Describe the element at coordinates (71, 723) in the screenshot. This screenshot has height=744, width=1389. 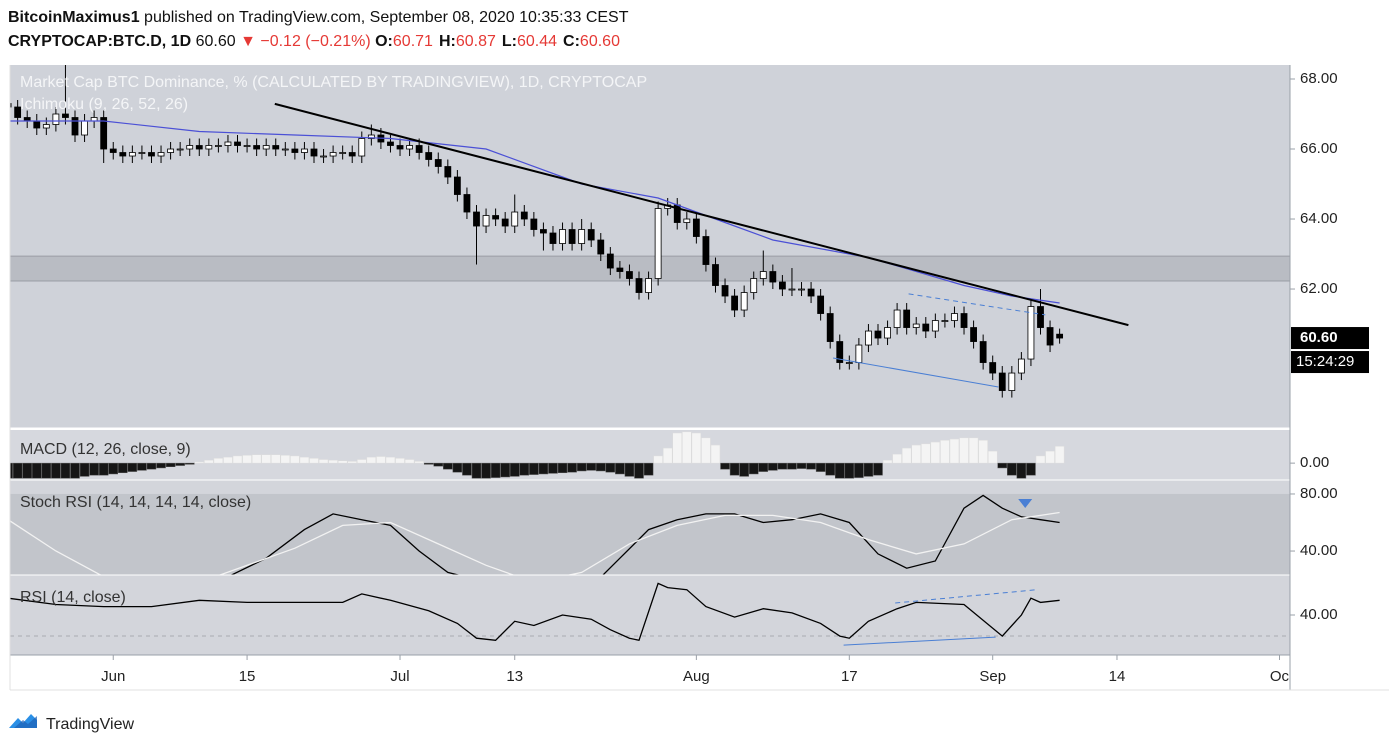
I see `logo: TradingView` at that location.